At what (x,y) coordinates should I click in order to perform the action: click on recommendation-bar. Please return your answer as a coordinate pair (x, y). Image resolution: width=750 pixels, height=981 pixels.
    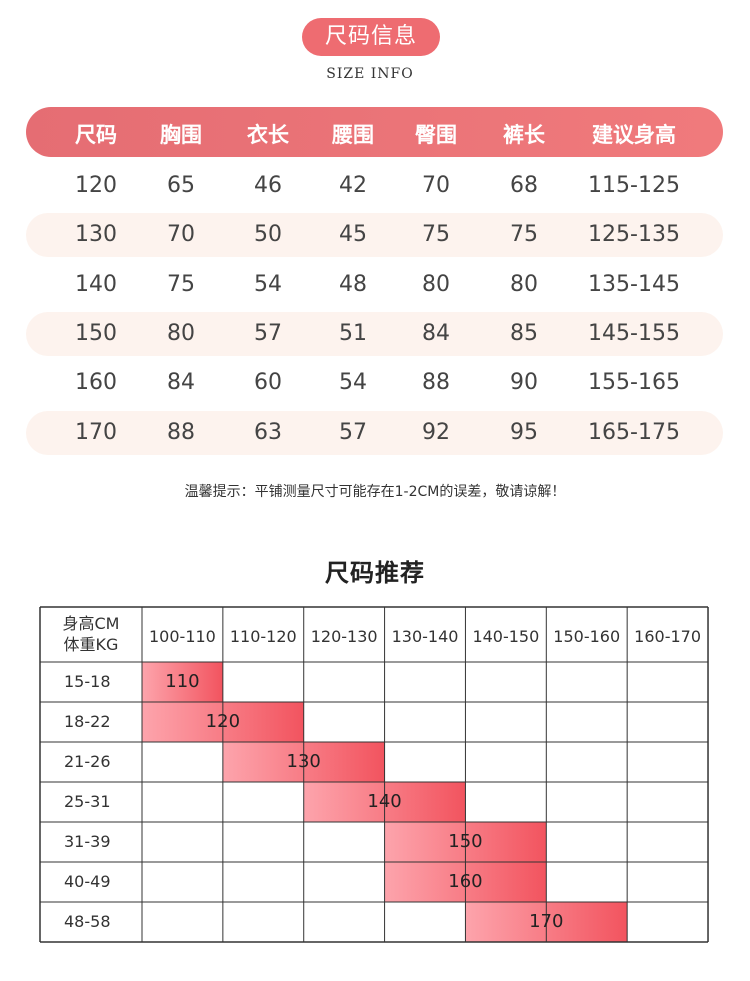
    Looking at the image, I should click on (182, 682).